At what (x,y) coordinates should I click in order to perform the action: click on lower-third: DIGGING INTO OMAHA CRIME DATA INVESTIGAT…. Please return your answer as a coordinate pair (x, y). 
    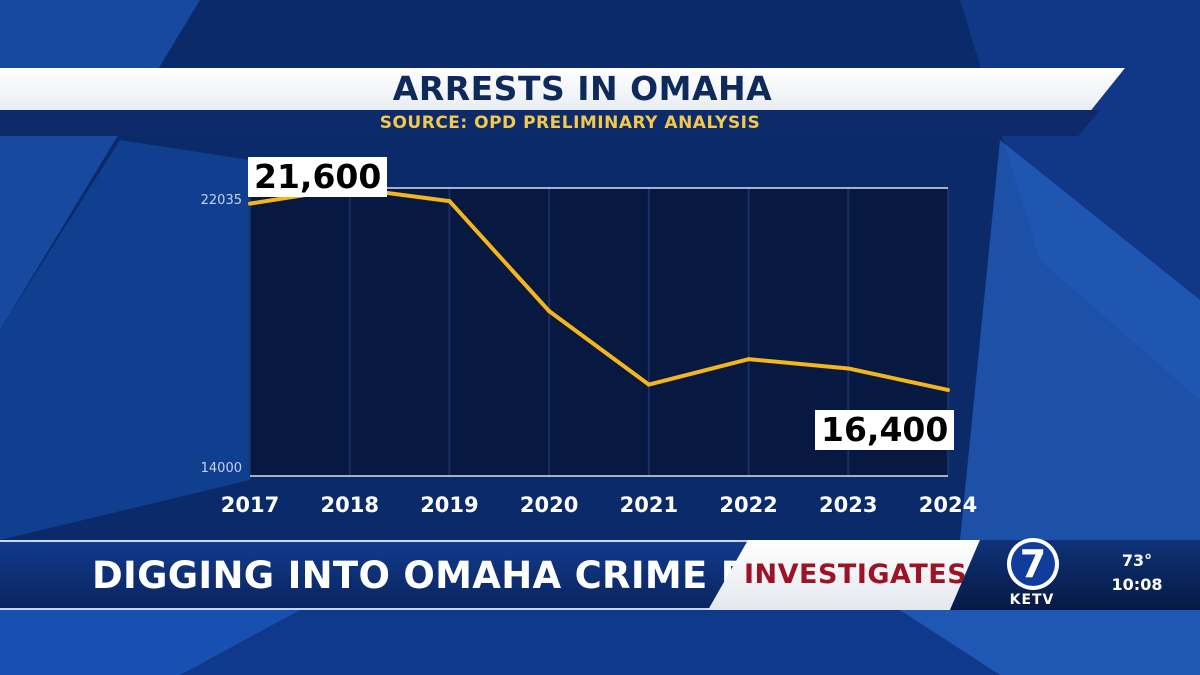
    Looking at the image, I should click on (600, 575).